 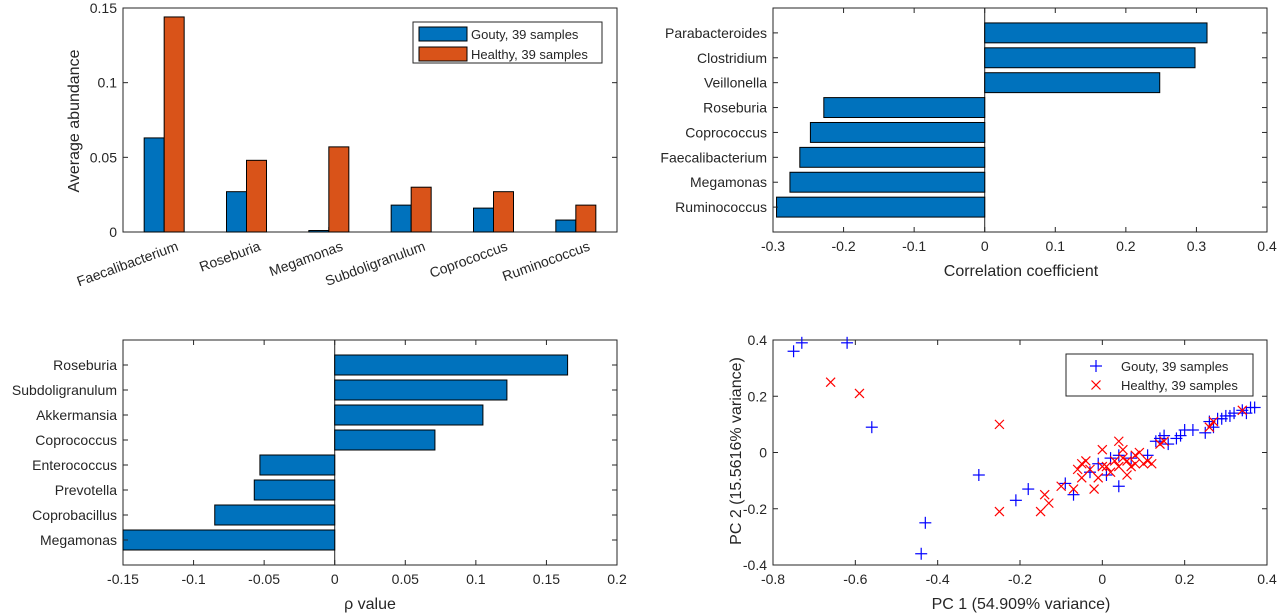 What do you see at coordinates (904, 108) in the screenshot?
I see `bar-roseburia` at bounding box center [904, 108].